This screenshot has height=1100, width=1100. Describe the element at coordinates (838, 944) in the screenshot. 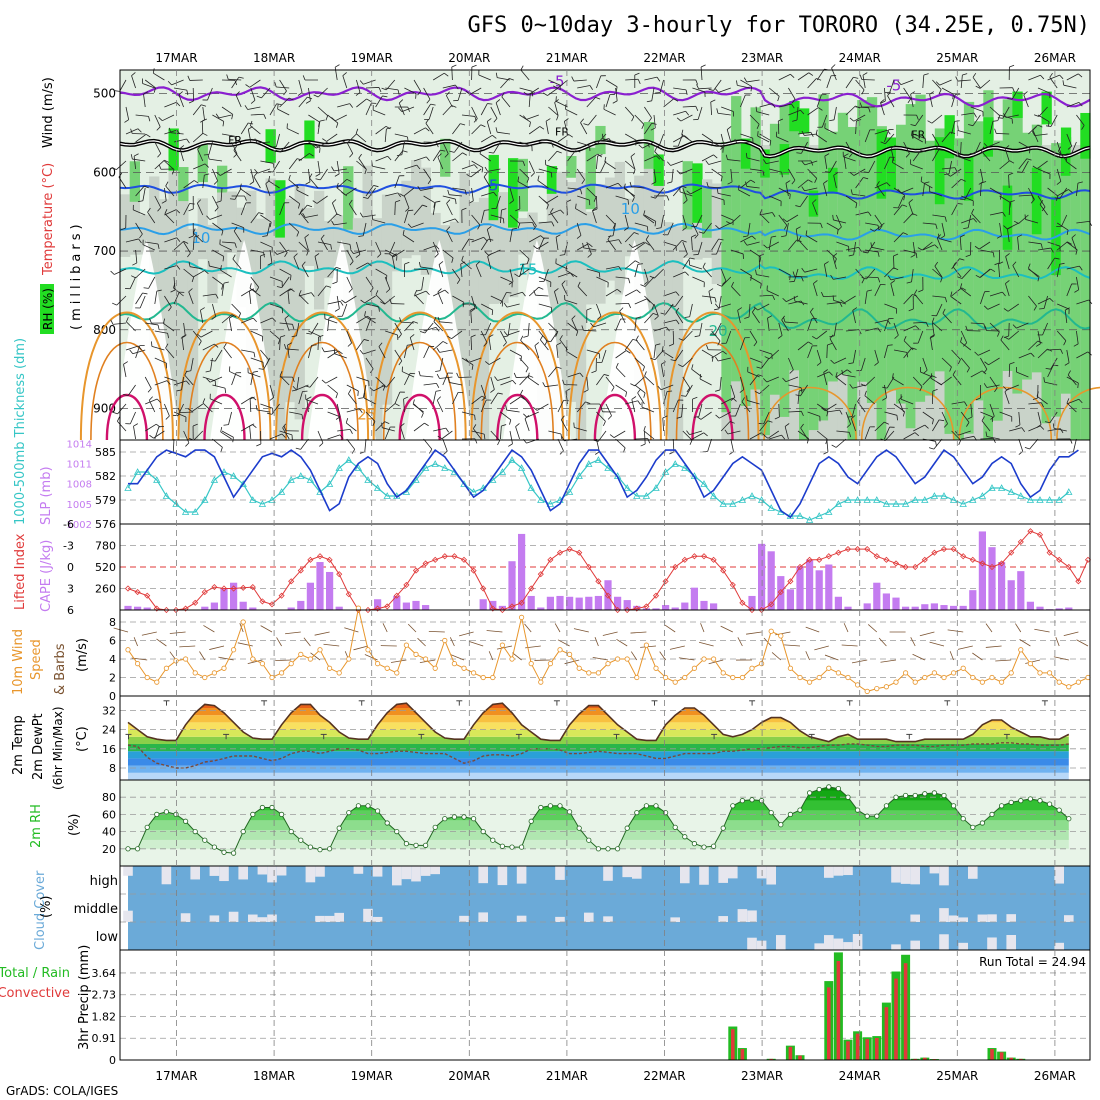

I see `cloud-low-bar` at that location.